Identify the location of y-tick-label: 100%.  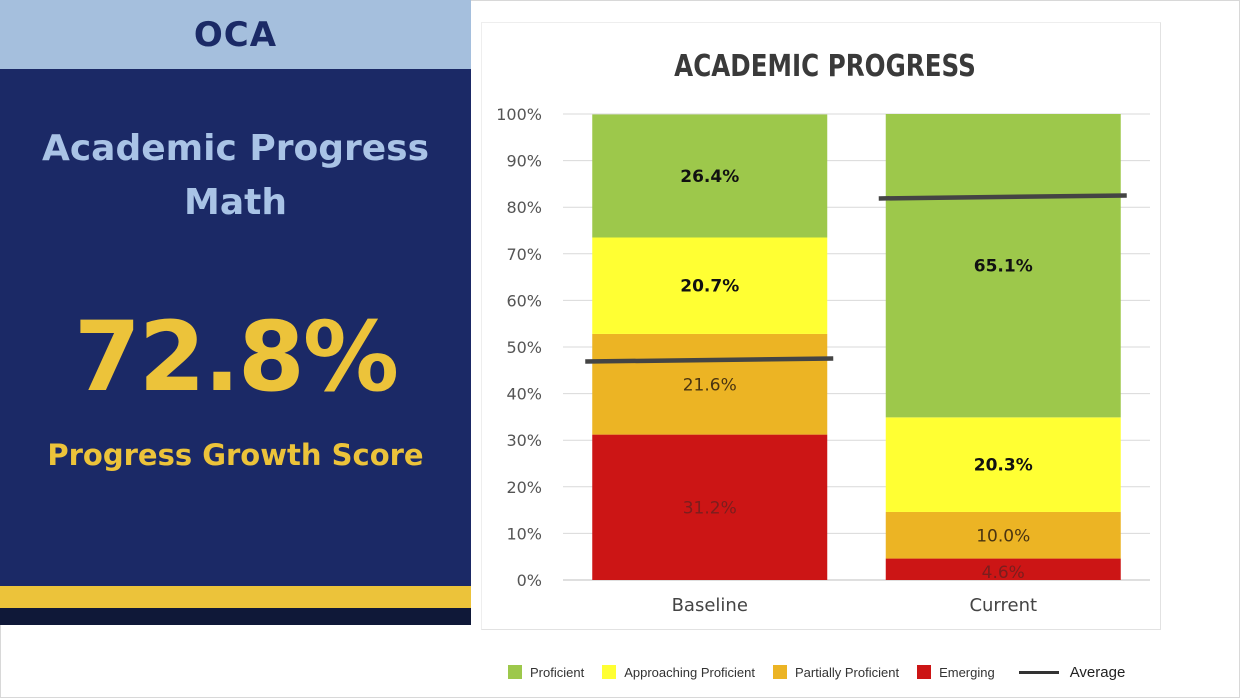
(519, 114).